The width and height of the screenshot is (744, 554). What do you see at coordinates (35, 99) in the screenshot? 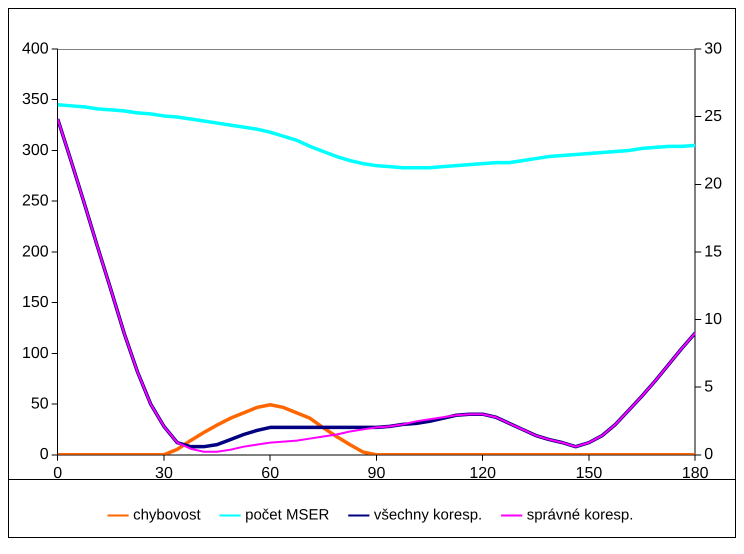
I see `y-tick-label: 350` at bounding box center [35, 99].